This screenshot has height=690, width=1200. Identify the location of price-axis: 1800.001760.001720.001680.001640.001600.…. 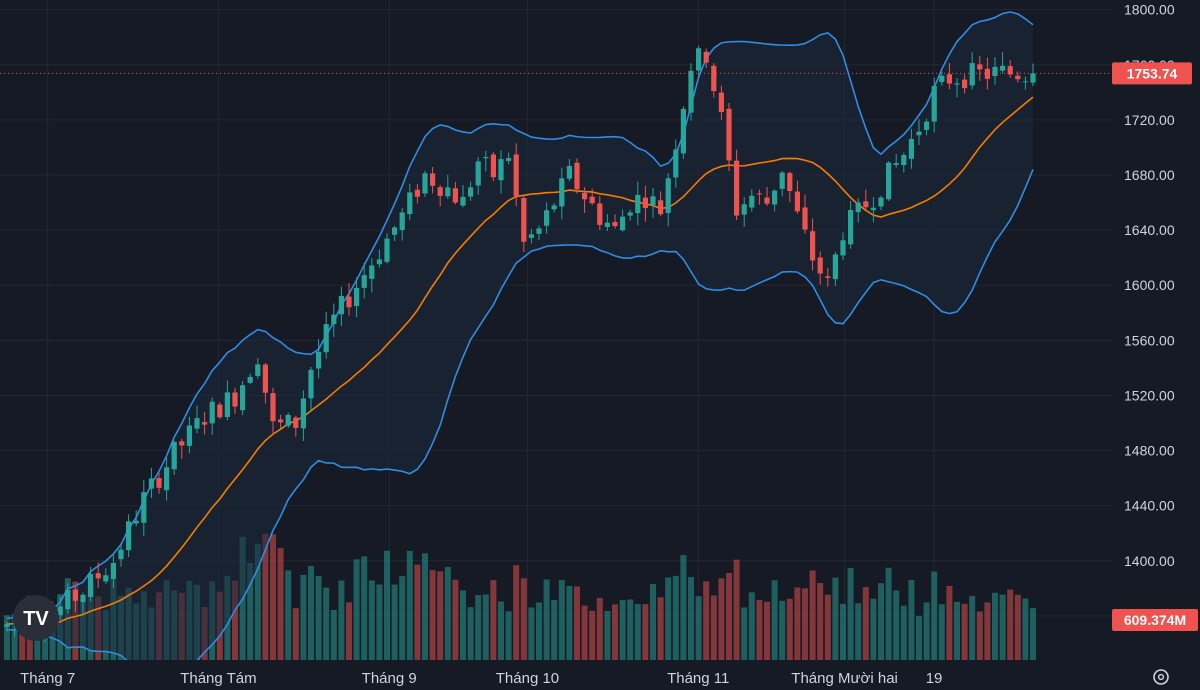
(1156, 345).